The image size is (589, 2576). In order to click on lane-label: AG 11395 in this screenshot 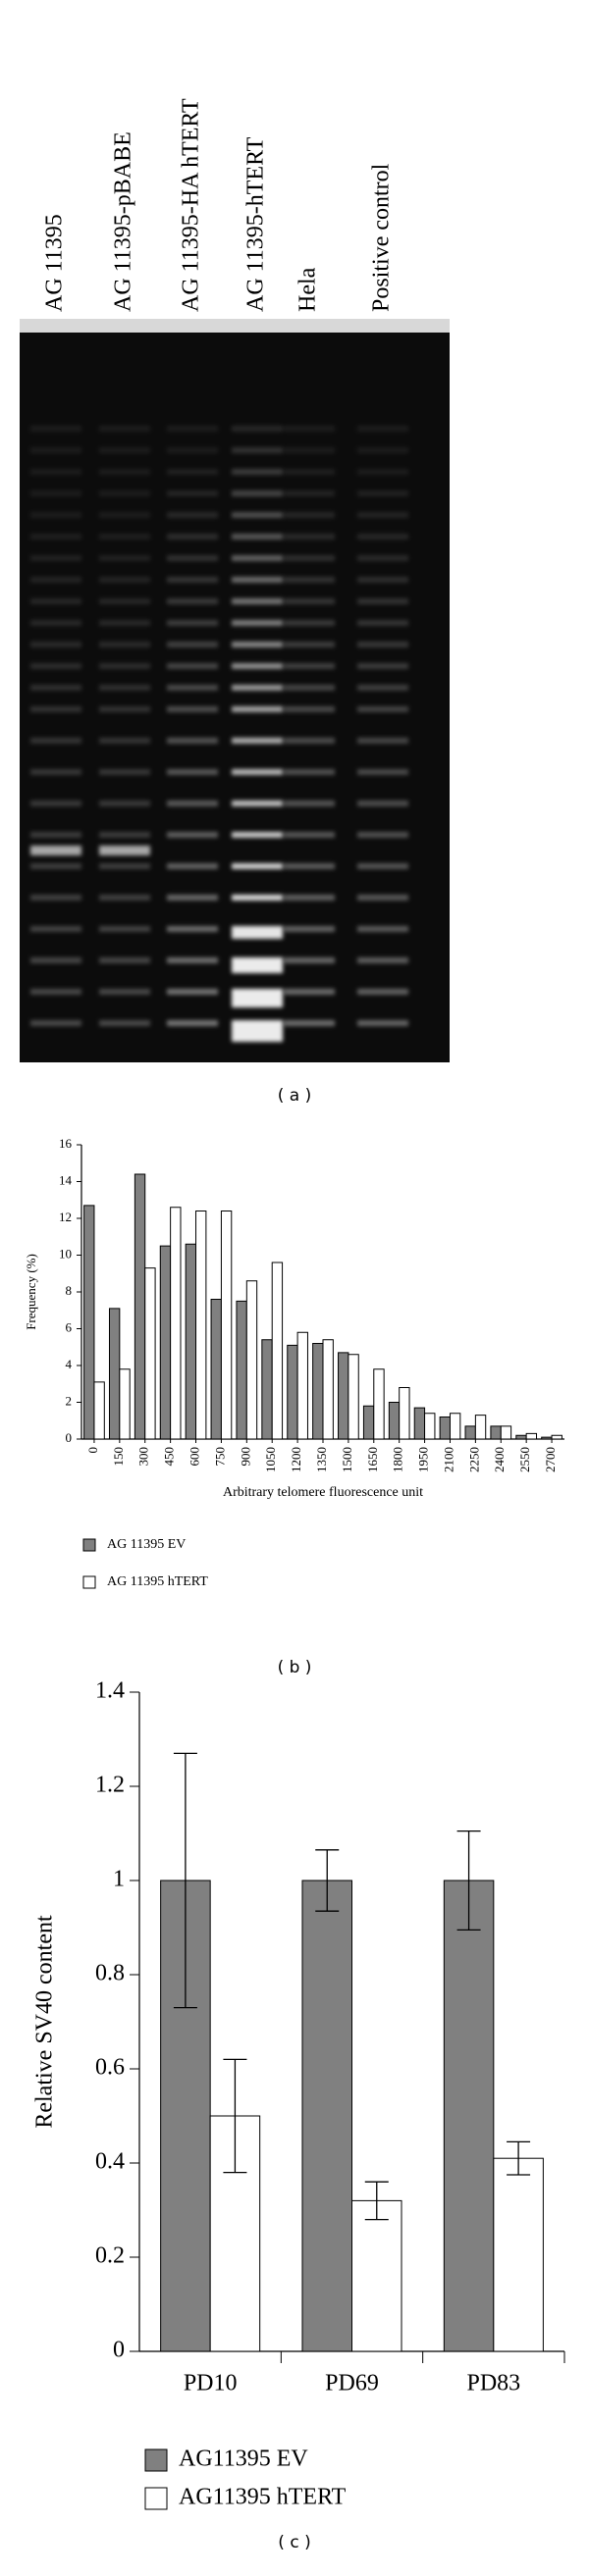, I will do `click(55, 263)`.